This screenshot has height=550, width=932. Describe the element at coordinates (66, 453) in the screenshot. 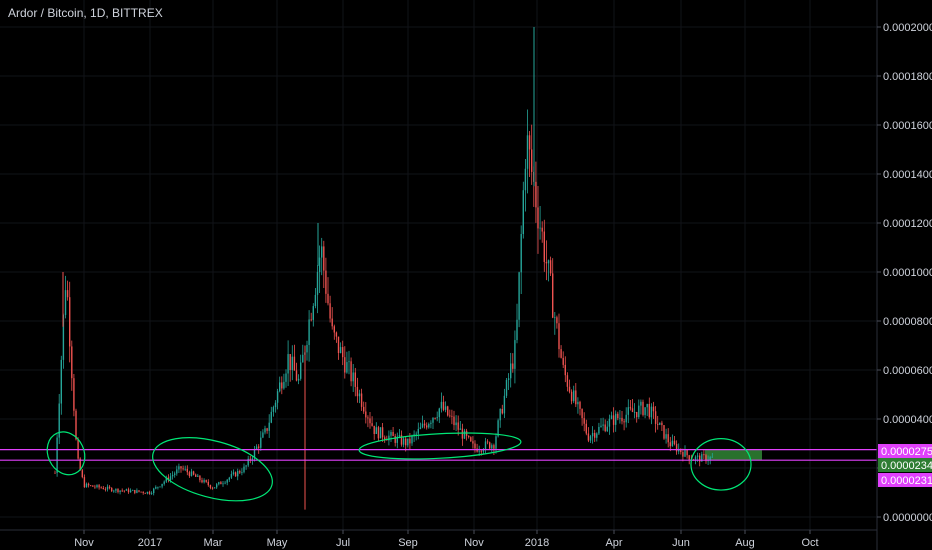

I see `circle-marker` at that location.